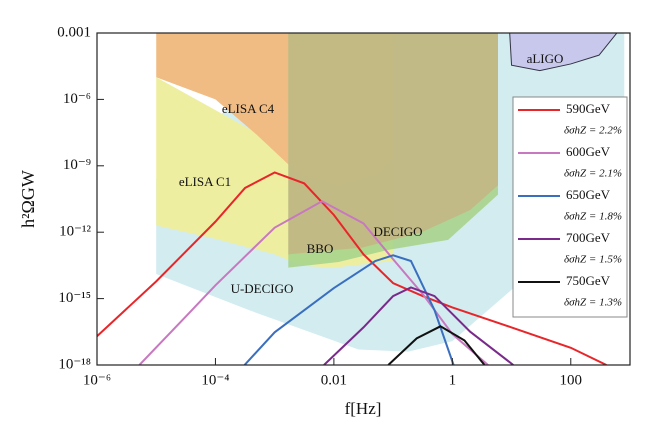 The image size is (647, 429). What do you see at coordinates (588, 151) in the screenshot?
I see `legend-label: 600GeV` at bounding box center [588, 151].